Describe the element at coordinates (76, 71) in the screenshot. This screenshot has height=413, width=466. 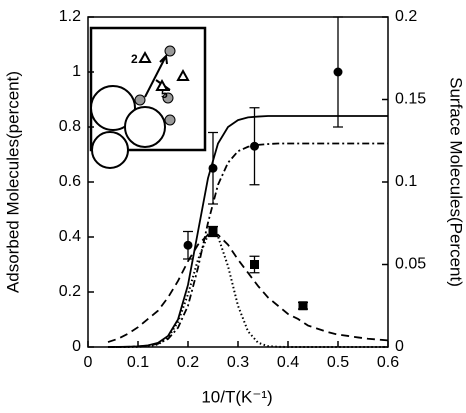
I see `y-tick-label: 1` at that location.